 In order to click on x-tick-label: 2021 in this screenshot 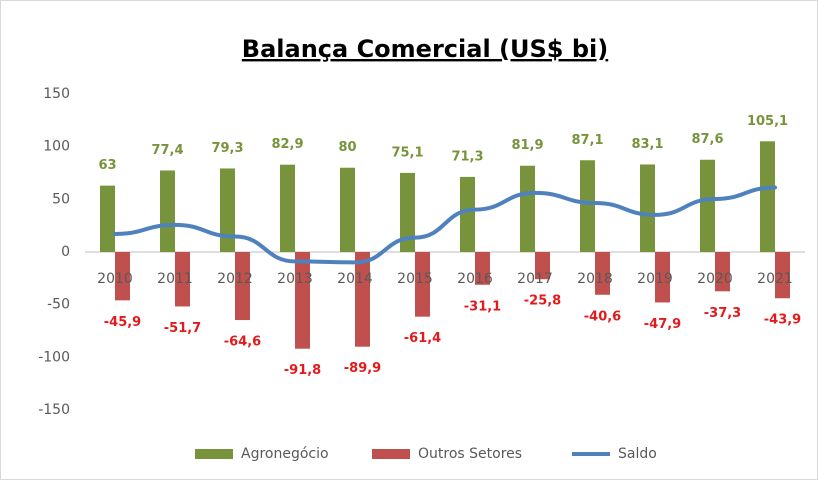, I will do `click(775, 279)`.